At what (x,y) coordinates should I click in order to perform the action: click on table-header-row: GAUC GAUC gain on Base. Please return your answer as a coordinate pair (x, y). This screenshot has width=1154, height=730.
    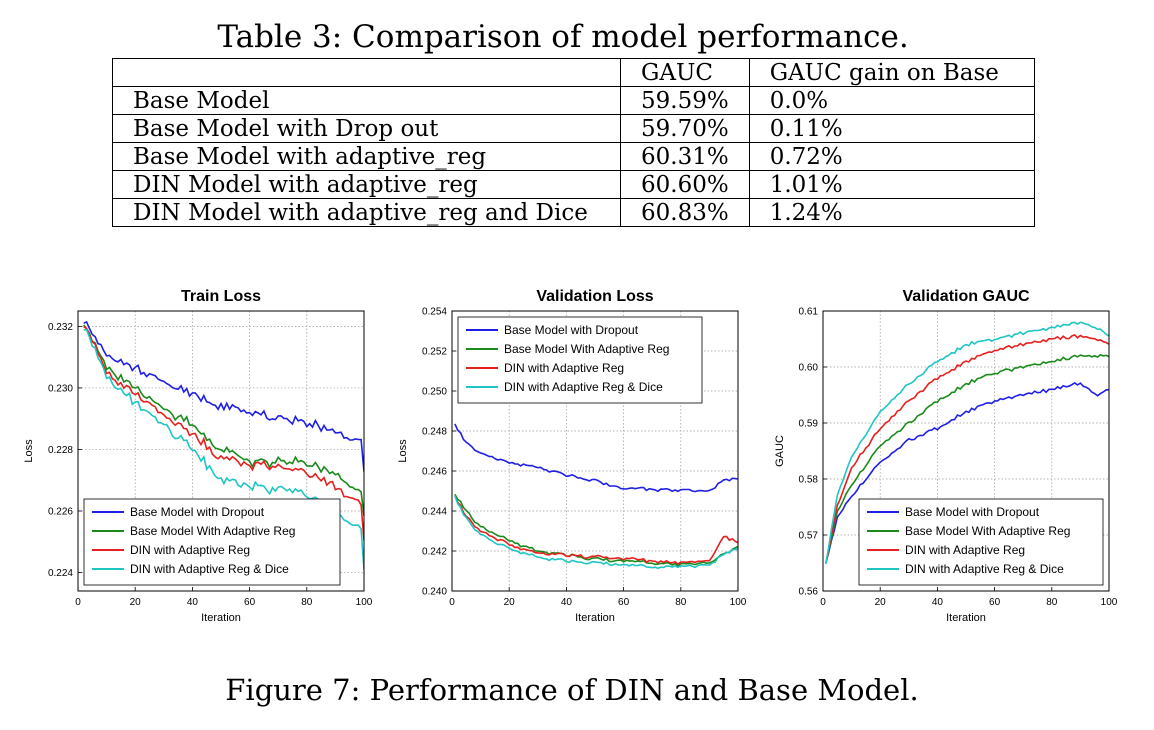
    Looking at the image, I should click on (573, 72).